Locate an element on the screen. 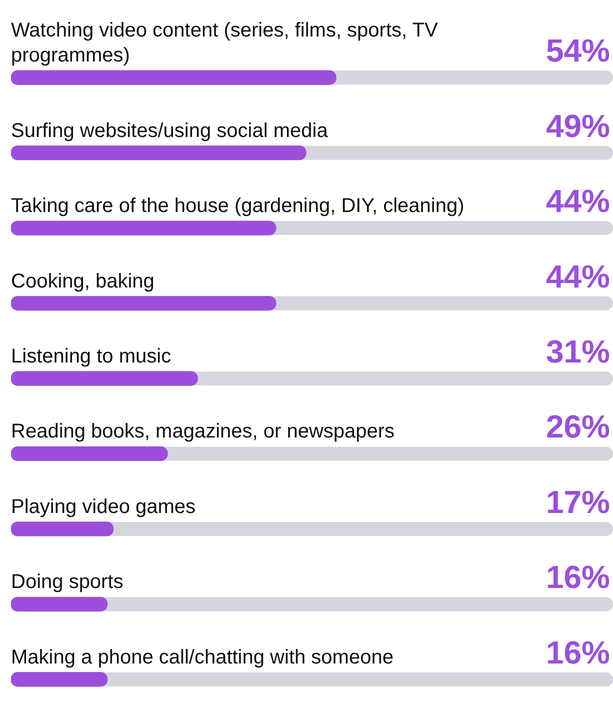 This screenshot has width=613, height=717. data-label: 31% is located at coordinates (578, 352).